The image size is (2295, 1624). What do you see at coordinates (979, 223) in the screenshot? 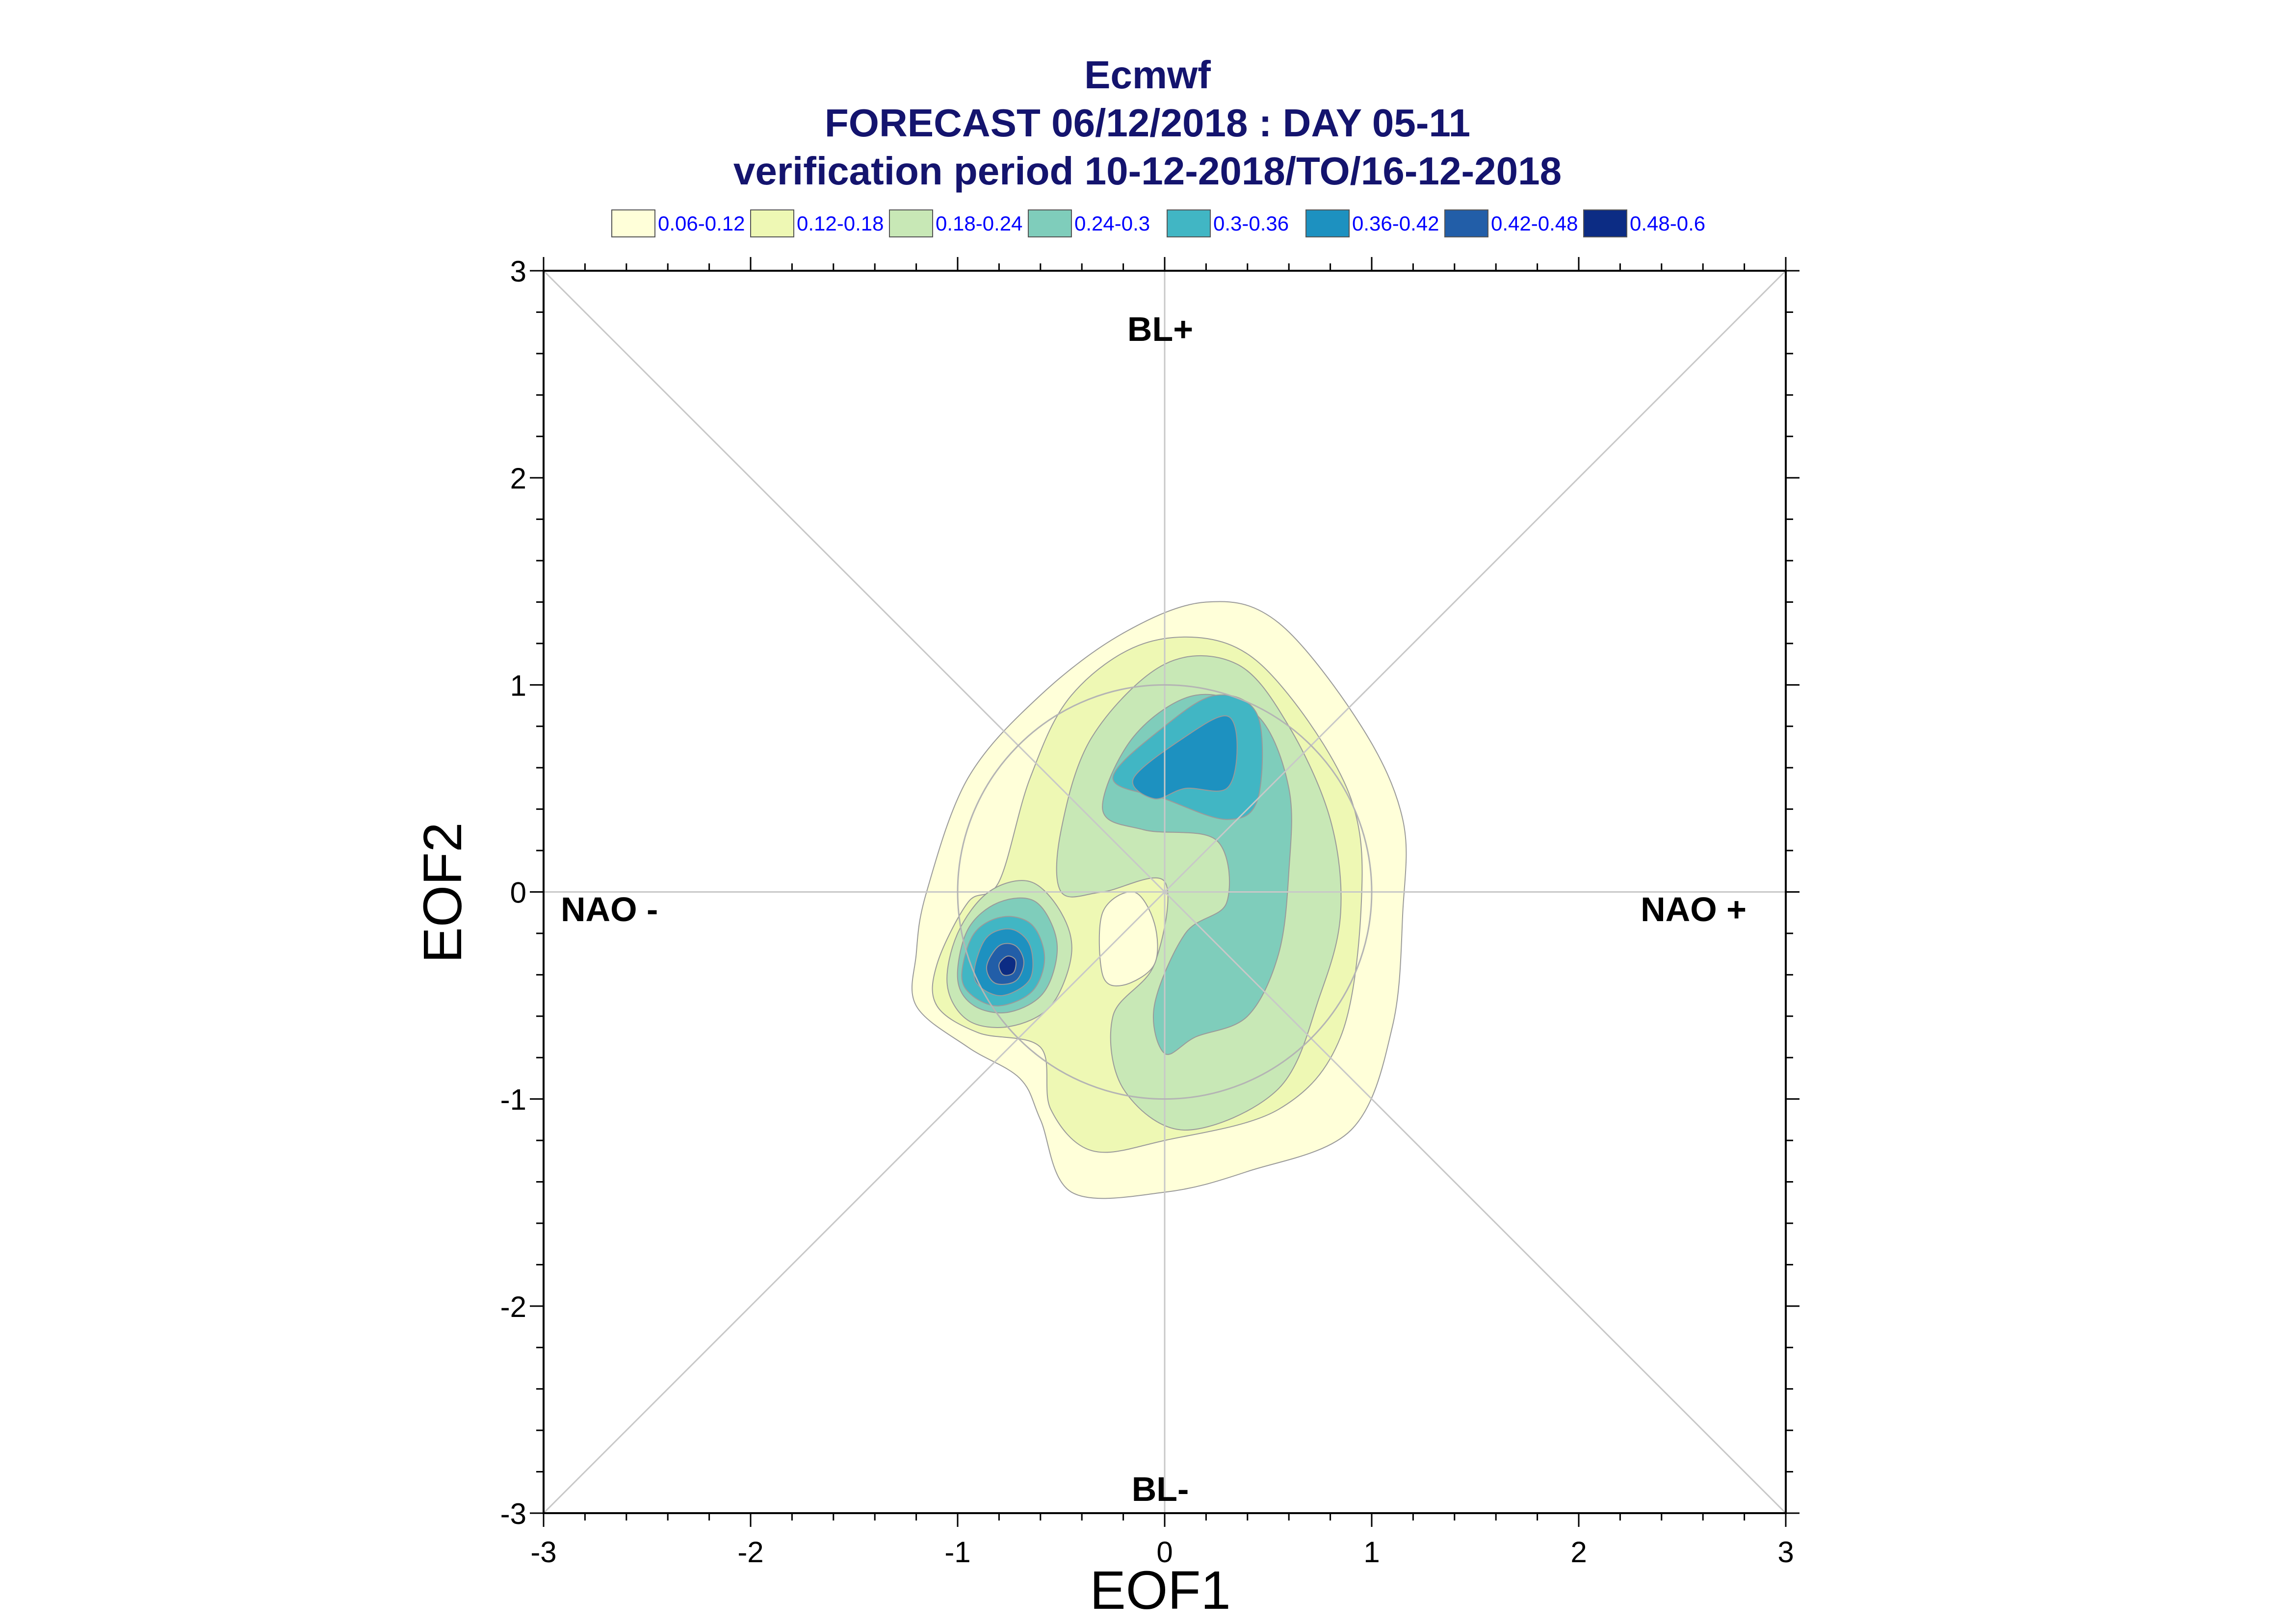
I see `legend-label: 0.18-0.24` at bounding box center [979, 223].